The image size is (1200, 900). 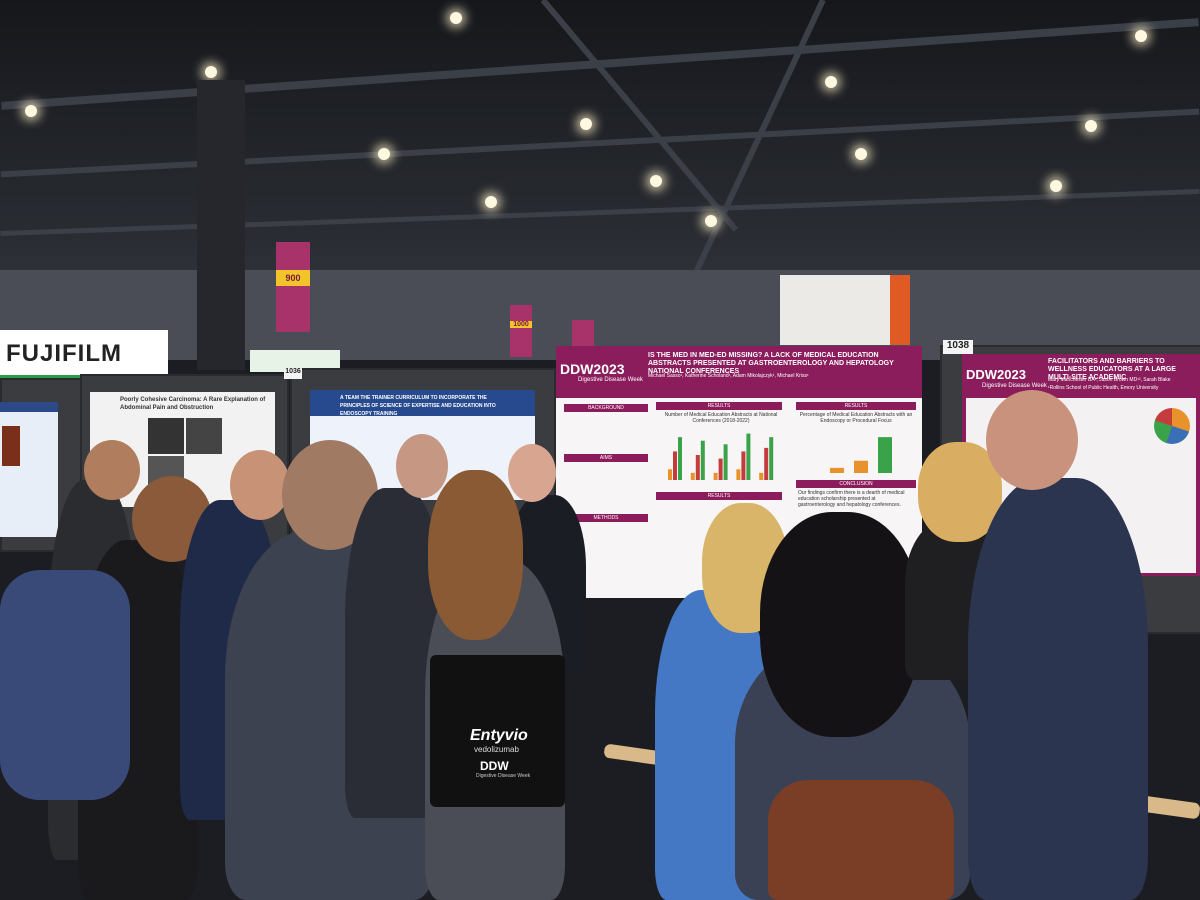 What do you see at coordinates (766, 463) in the screenshot?
I see `bar-acg-2022` at bounding box center [766, 463].